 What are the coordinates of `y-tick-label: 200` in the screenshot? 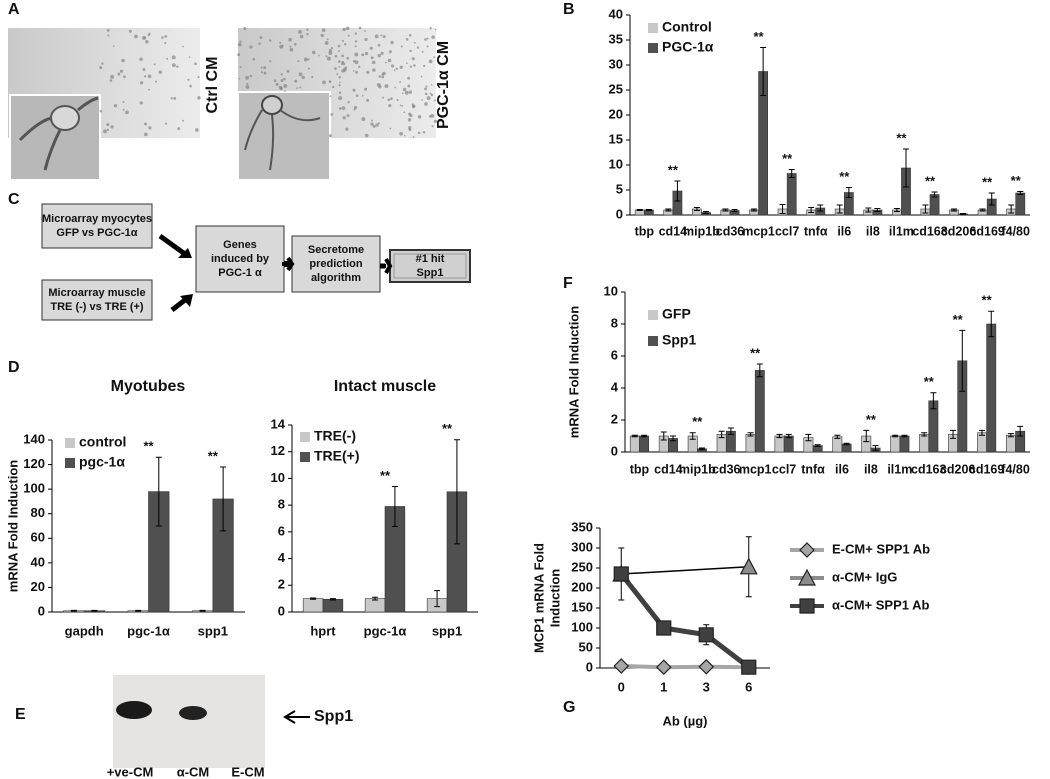 It's located at (582, 586).